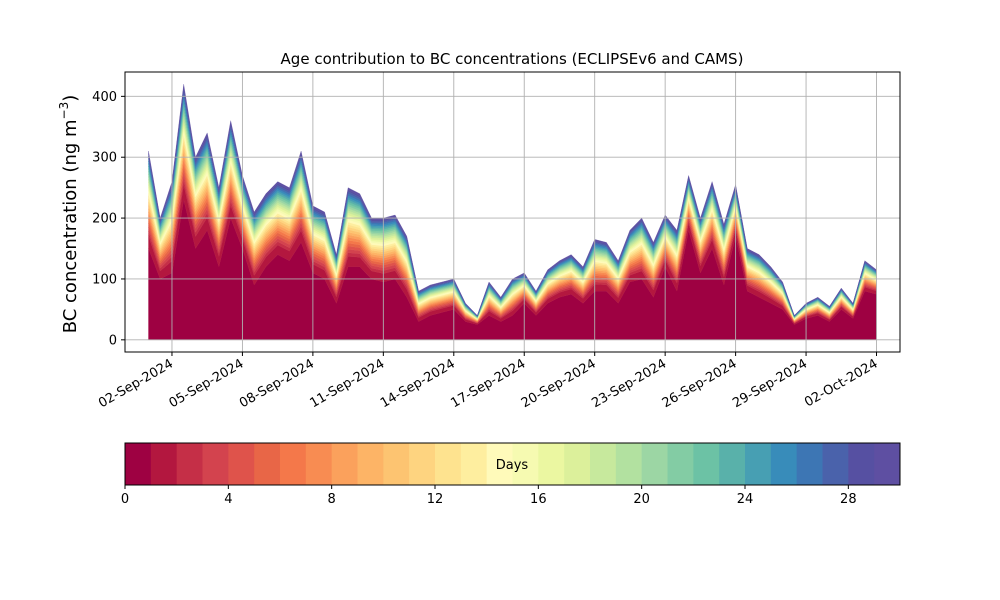  Describe the element at coordinates (538, 499) in the screenshot. I see `colorbar-tick-label: 16` at that location.